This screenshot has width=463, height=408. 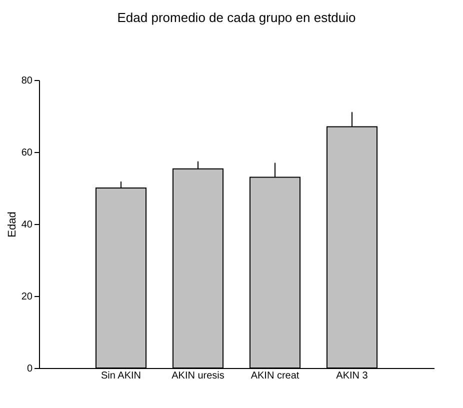 I want to click on y-tick-label: 40, so click(x=27, y=225).